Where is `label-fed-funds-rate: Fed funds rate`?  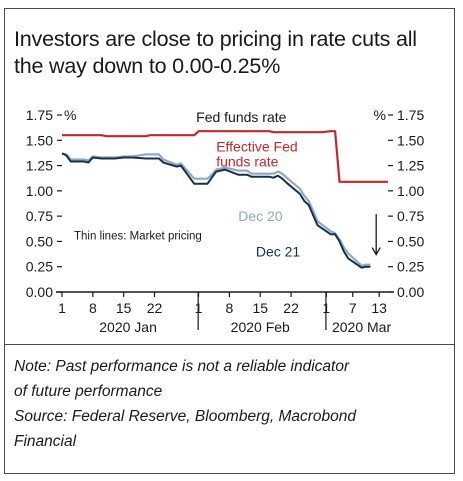
label-fed-funds-rate: Fed funds rate is located at coordinates (241, 117).